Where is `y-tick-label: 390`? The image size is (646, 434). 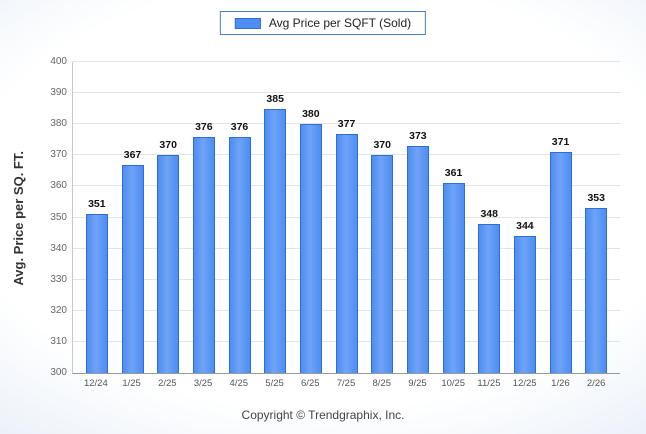 y-tick-label: 390 is located at coordinates (58, 93).